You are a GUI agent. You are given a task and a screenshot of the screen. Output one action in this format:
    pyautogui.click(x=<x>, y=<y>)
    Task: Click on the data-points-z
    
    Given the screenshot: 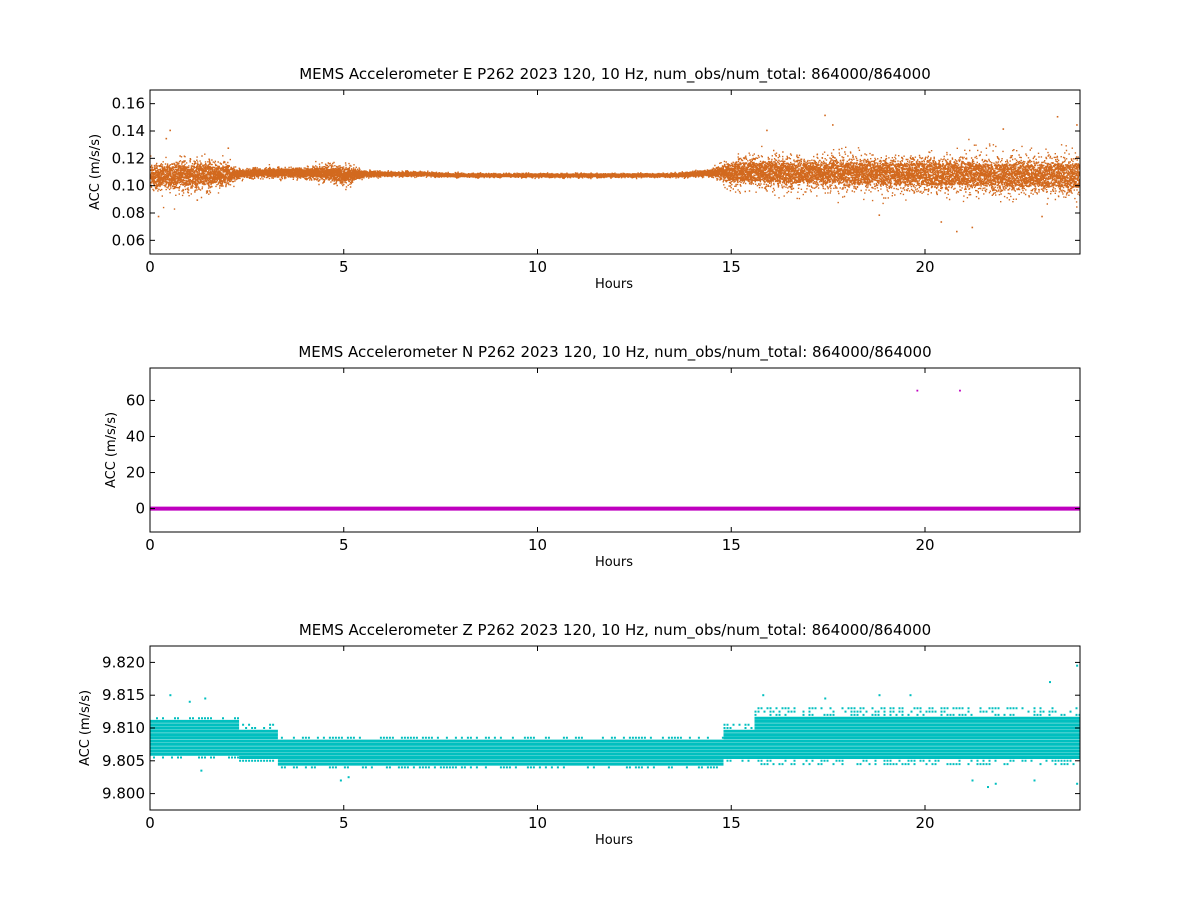 What is the action you would take?
    pyautogui.click(x=615, y=738)
    